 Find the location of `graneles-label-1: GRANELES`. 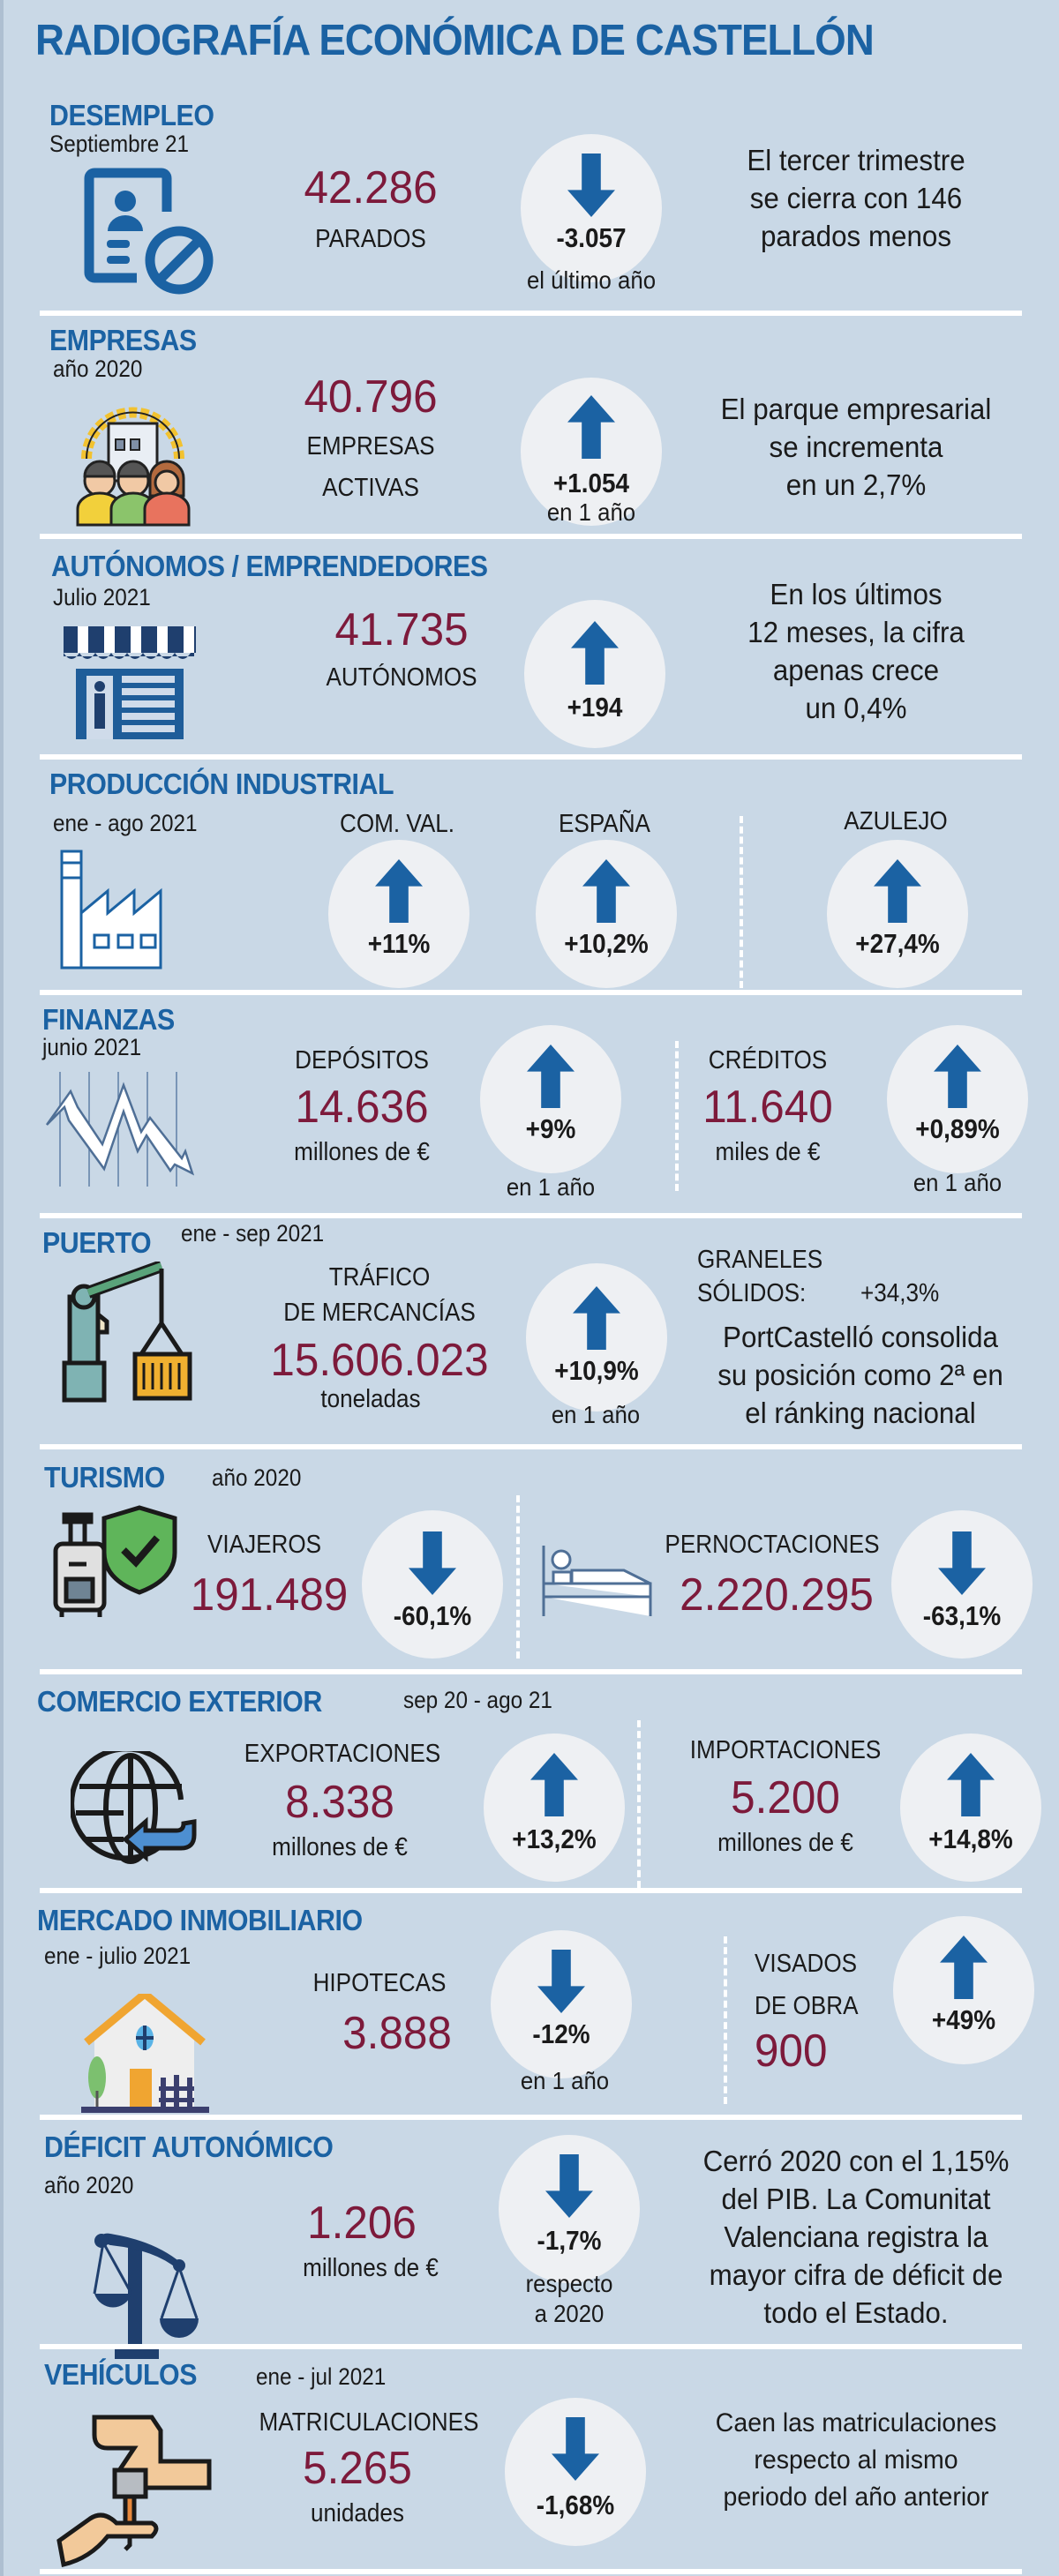

graneles-label-1: GRANELES is located at coordinates (760, 1260).